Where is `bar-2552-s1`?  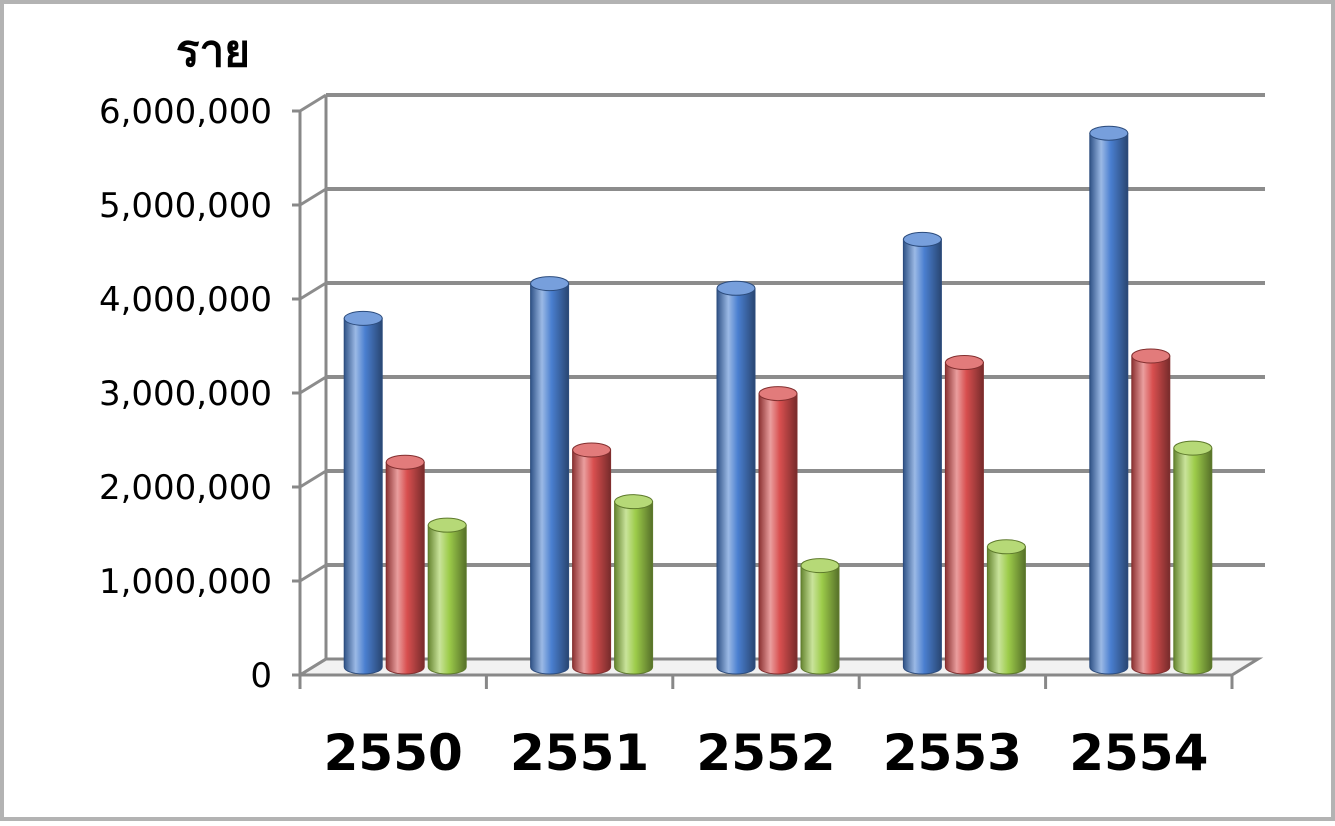 bar-2552-s1 is located at coordinates (736, 477).